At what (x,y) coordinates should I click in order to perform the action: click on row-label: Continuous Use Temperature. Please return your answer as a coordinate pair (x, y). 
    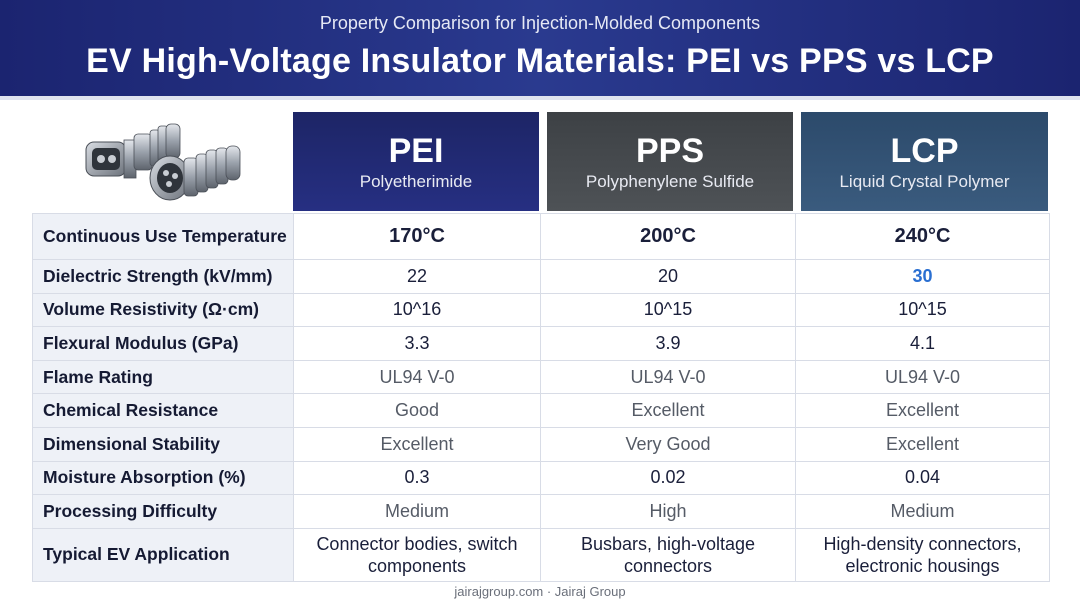
    Looking at the image, I should click on (163, 236).